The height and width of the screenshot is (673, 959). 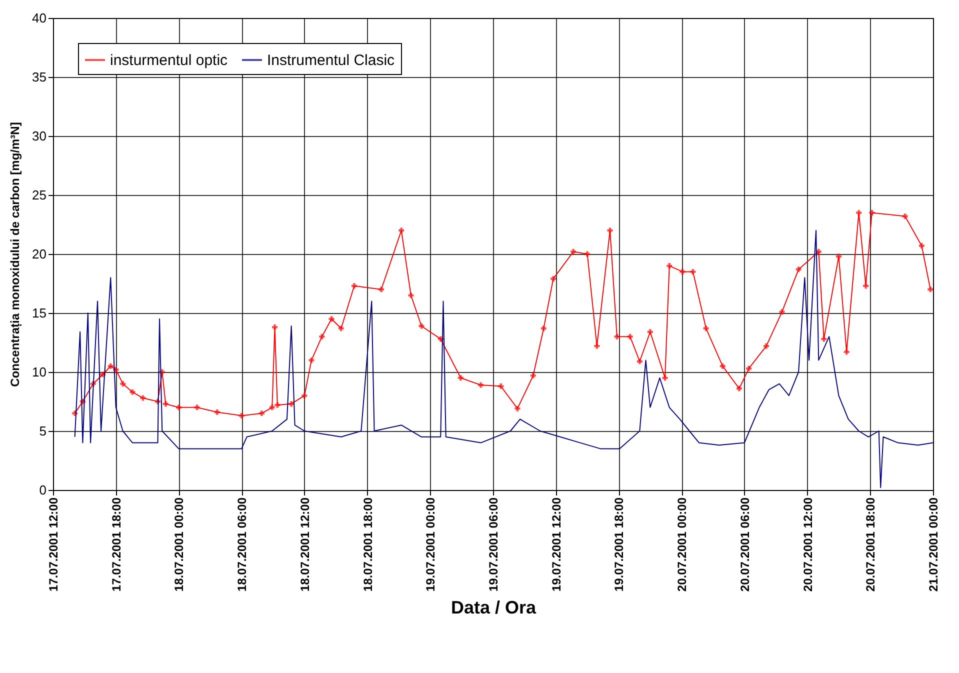 What do you see at coordinates (39, 195) in the screenshot?
I see `y-tick-label: 25` at bounding box center [39, 195].